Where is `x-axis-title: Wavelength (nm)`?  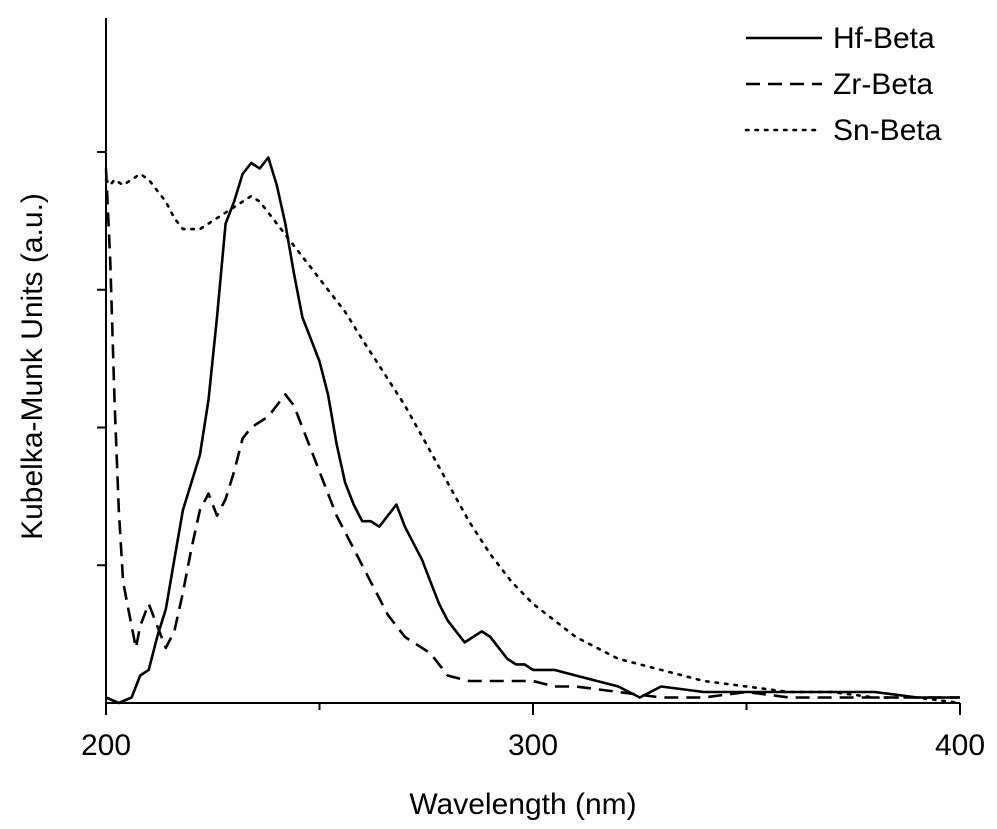
x-axis-title: Wavelength (nm) is located at coordinates (522, 804).